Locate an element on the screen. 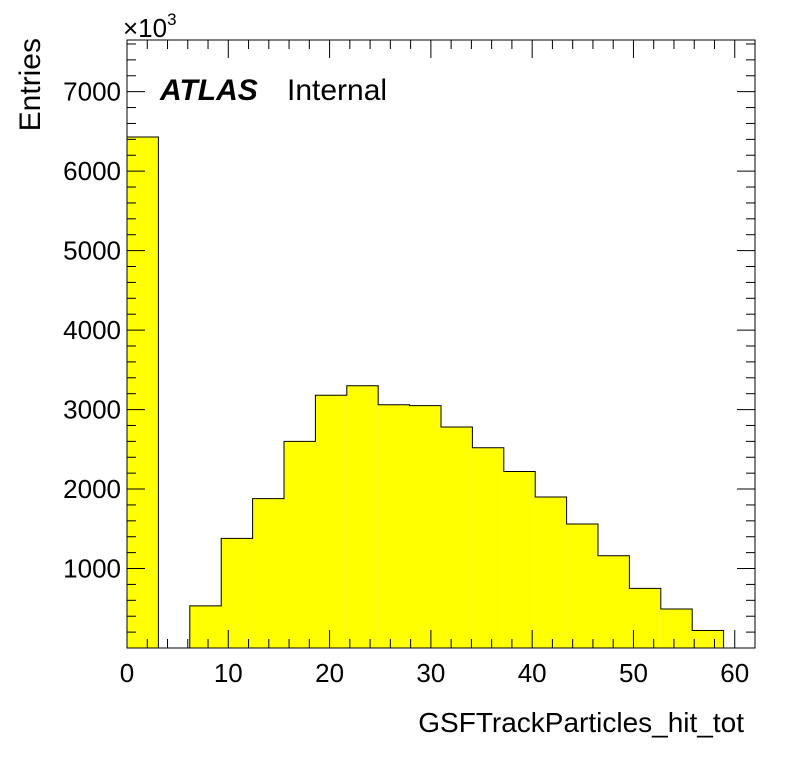 The height and width of the screenshot is (772, 796). x-axis-tick-labels: 0 10 20 30 40 50 60 is located at coordinates (434, 673).